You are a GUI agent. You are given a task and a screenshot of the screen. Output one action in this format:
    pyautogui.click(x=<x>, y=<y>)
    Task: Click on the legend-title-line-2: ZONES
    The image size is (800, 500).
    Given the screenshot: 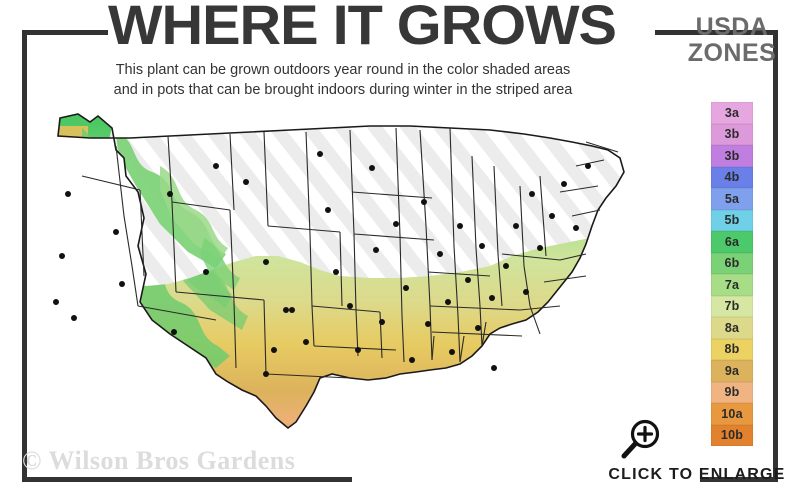 What is the action you would take?
    pyautogui.click(x=732, y=53)
    